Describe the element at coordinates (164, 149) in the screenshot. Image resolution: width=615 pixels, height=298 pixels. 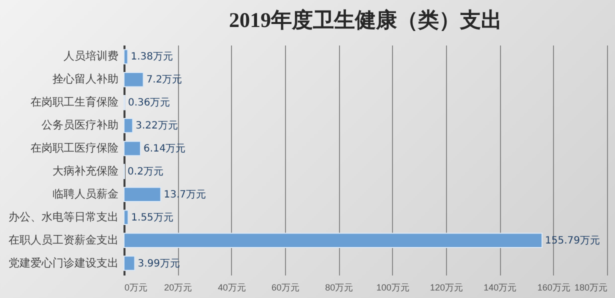
I see `data-label: 6.14万元` at that location.